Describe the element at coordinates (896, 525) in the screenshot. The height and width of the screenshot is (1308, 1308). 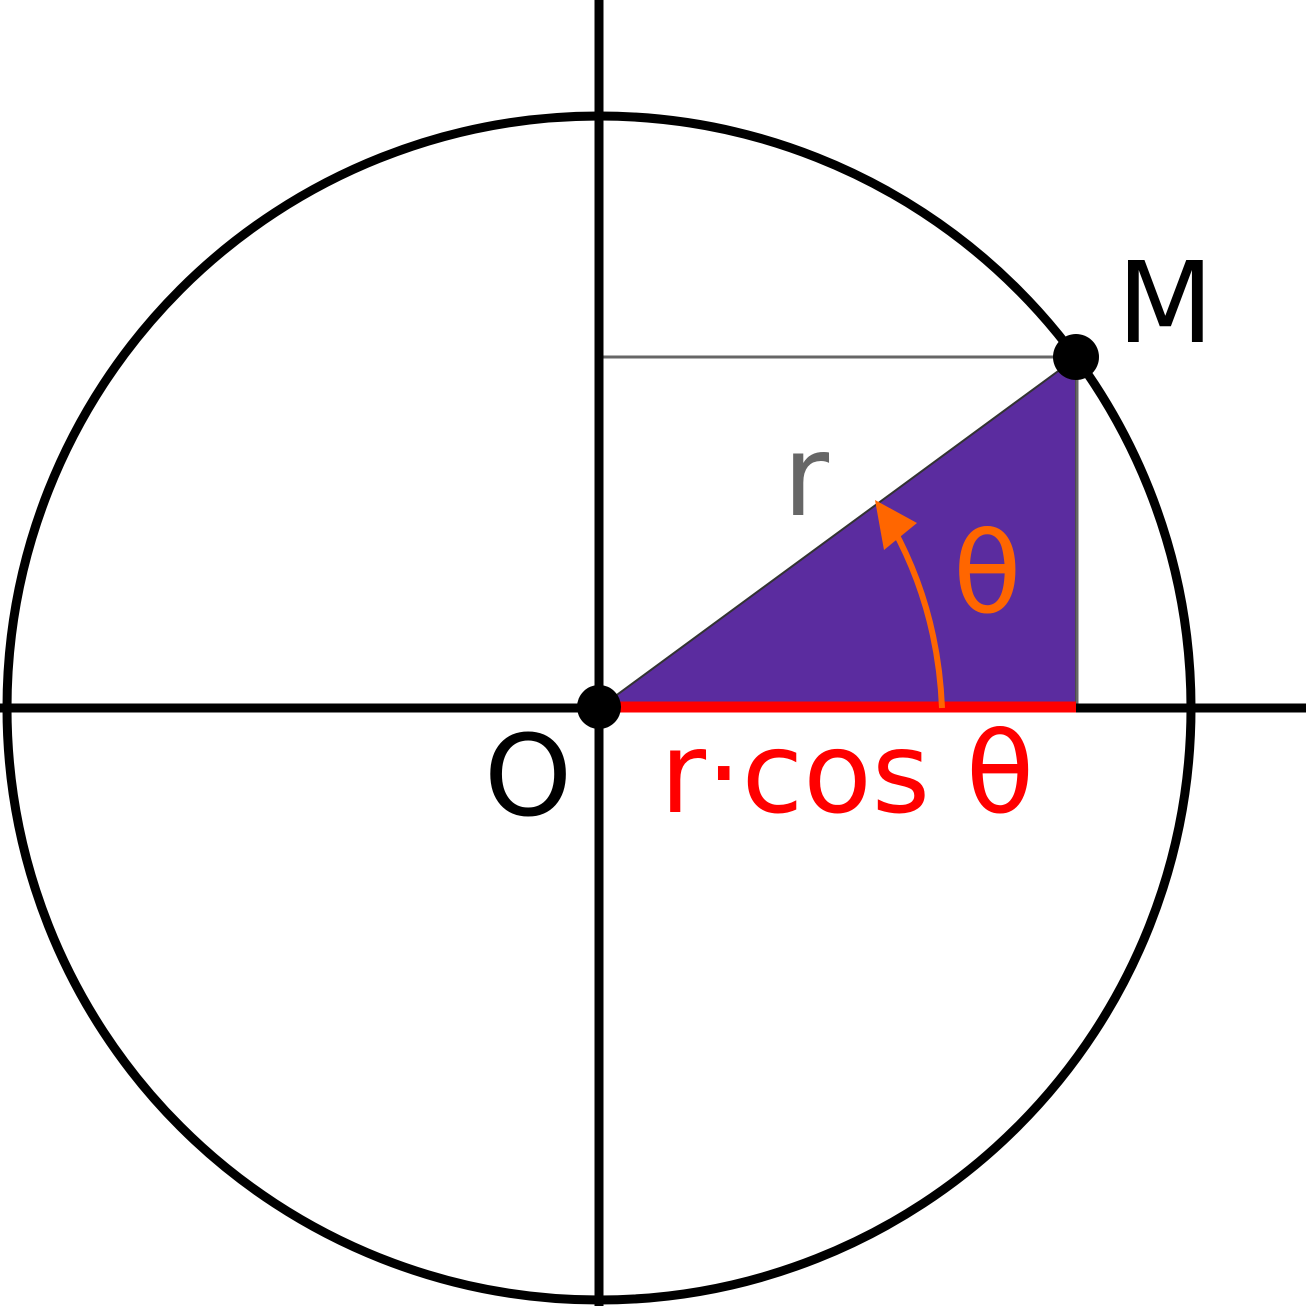
I see `angle-arrowhead` at that location.